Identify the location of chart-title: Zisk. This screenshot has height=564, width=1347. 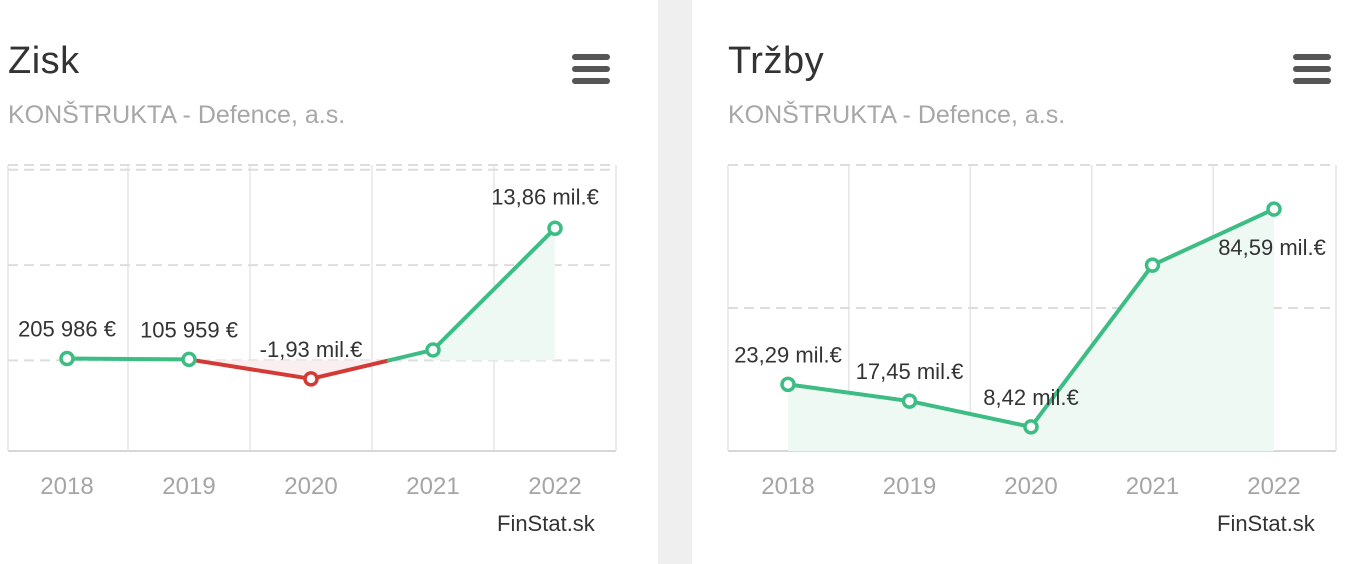
(44, 61).